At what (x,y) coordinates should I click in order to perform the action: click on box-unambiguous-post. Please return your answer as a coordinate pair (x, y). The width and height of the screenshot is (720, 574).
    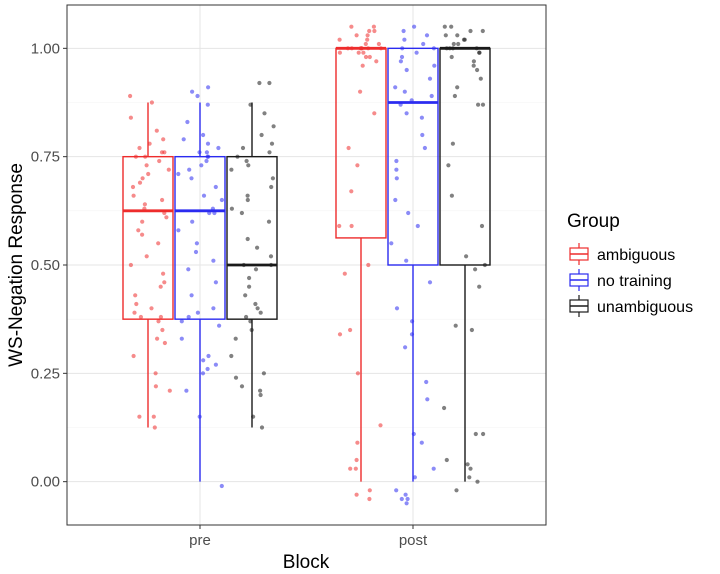
    Looking at the image, I should click on (465, 264).